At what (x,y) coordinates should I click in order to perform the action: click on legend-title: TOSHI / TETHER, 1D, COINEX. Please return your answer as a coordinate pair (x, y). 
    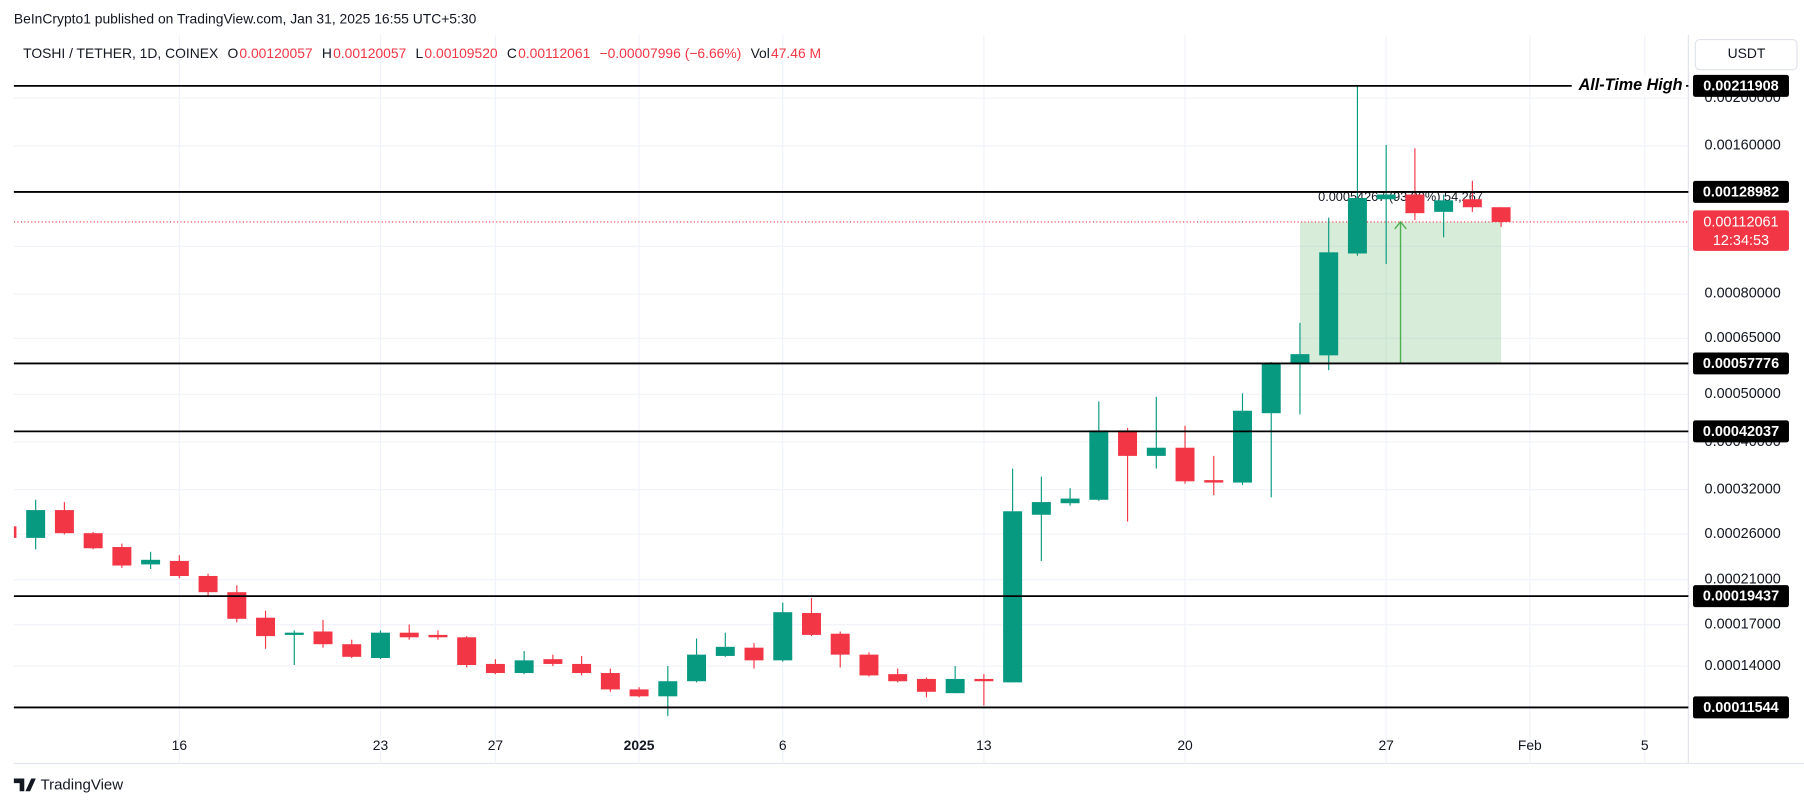
    Looking at the image, I should click on (120, 53).